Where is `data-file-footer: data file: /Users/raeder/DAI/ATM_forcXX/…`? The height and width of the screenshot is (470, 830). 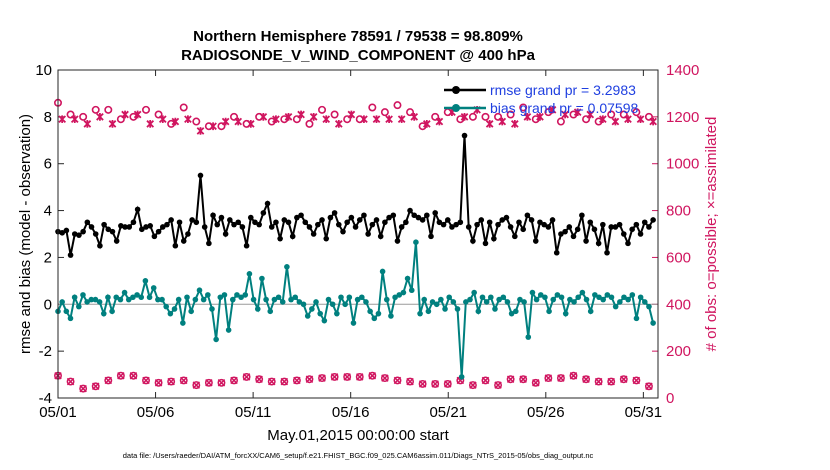
data-file-footer: data file: /Users/raeder/DAI/ATM_forcXX/… is located at coordinates (358, 455).